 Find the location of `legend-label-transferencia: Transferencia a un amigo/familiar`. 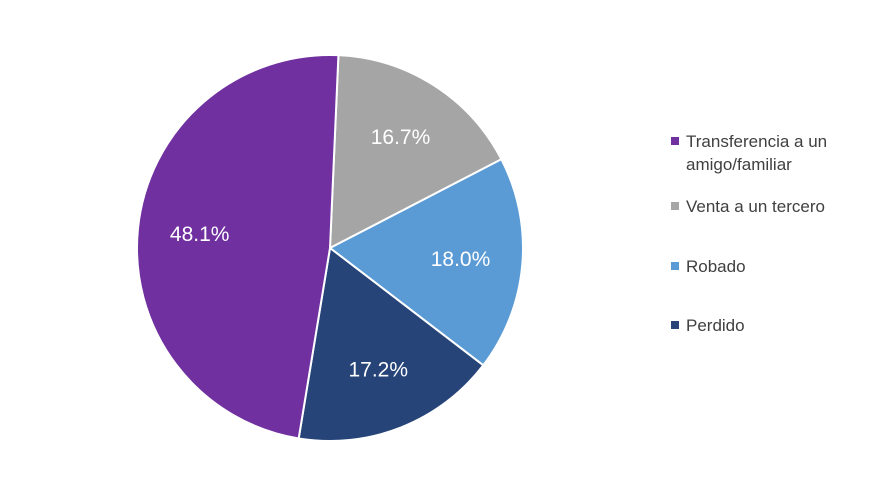

legend-label-transferencia: Transferencia a un amigo/familiar is located at coordinates (757, 153).